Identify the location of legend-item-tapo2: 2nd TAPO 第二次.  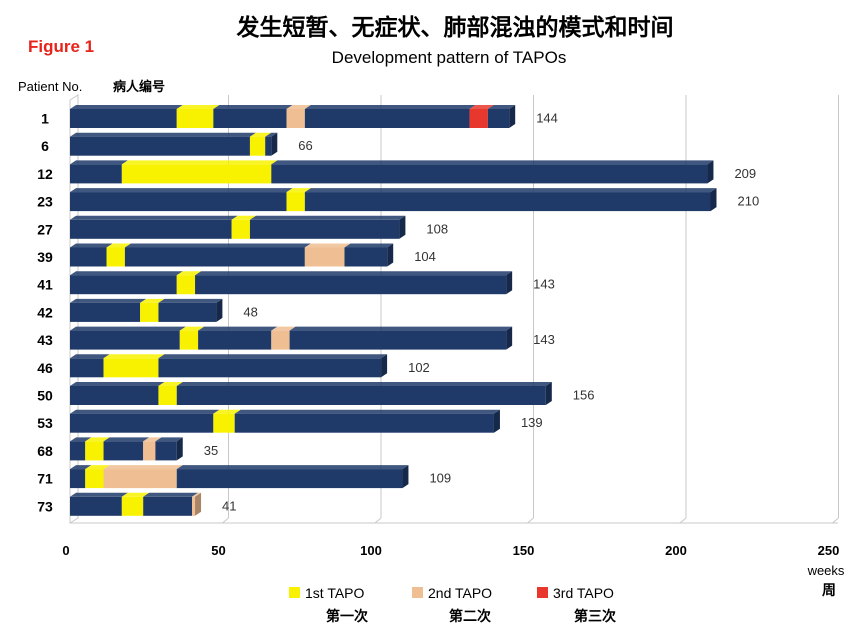
(452, 605).